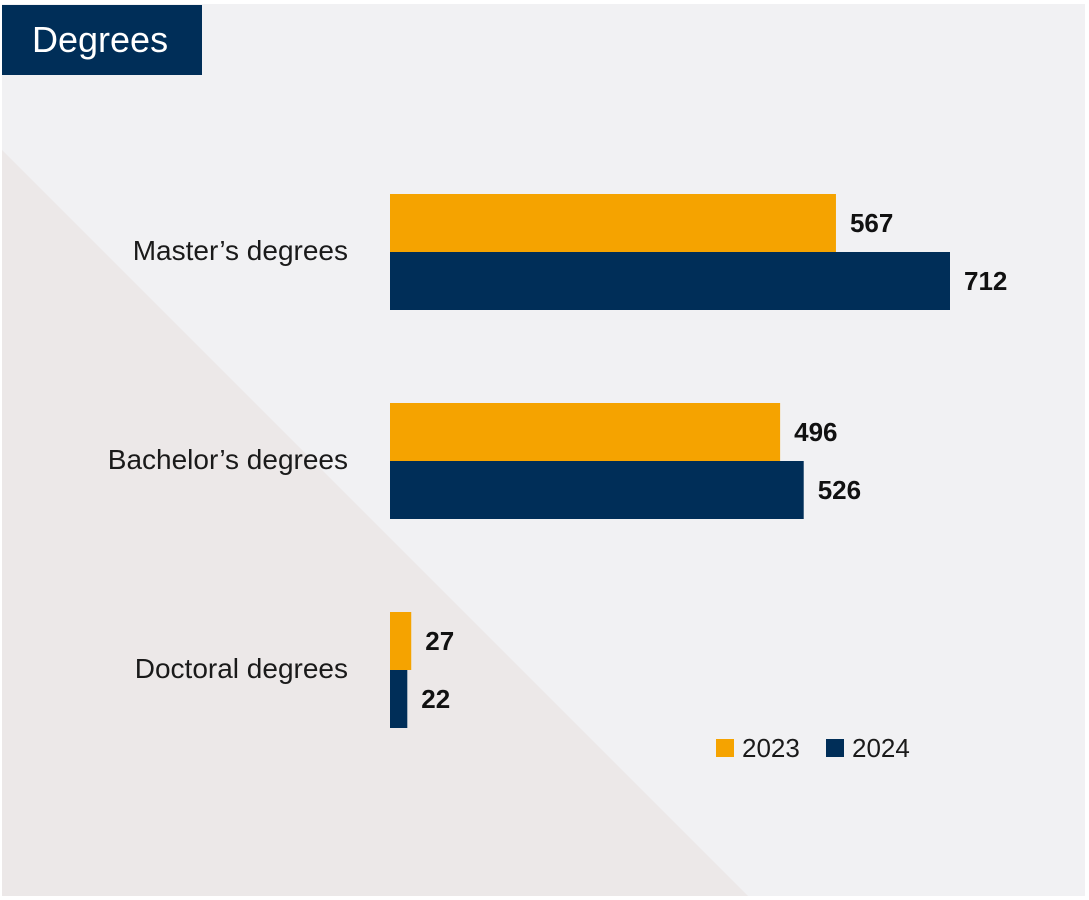 This screenshot has width=1089, height=900. What do you see at coordinates (835, 748) in the screenshot?
I see `legend-swatch-2024` at bounding box center [835, 748].